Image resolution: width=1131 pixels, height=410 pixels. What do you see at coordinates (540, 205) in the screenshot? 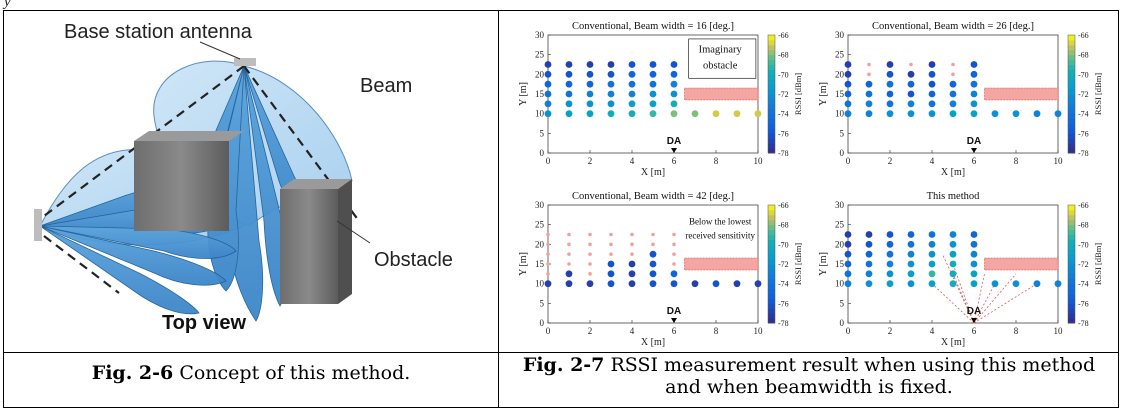
I see `y-tick-label: 30` at bounding box center [540, 205].